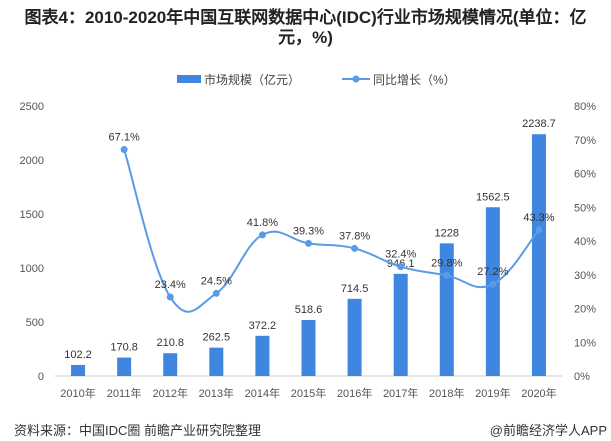 The width and height of the screenshot is (611, 441). Describe the element at coordinates (585, 107) in the screenshot. I see `y-right-tick-label: 80%` at that location.